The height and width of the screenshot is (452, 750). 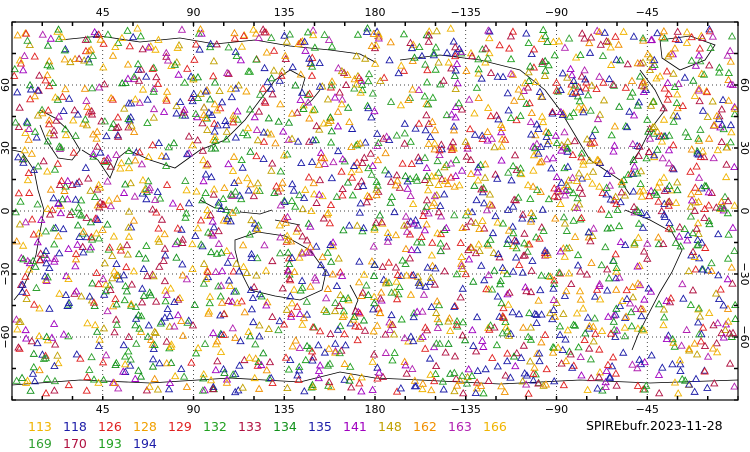 What do you see at coordinates (466, 12) in the screenshot?
I see `x-tick-label-top-4: −135` at bounding box center [466, 12].